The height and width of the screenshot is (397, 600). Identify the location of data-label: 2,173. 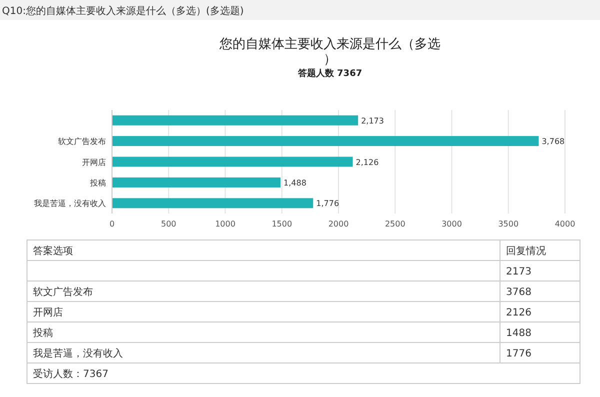
(372, 121).